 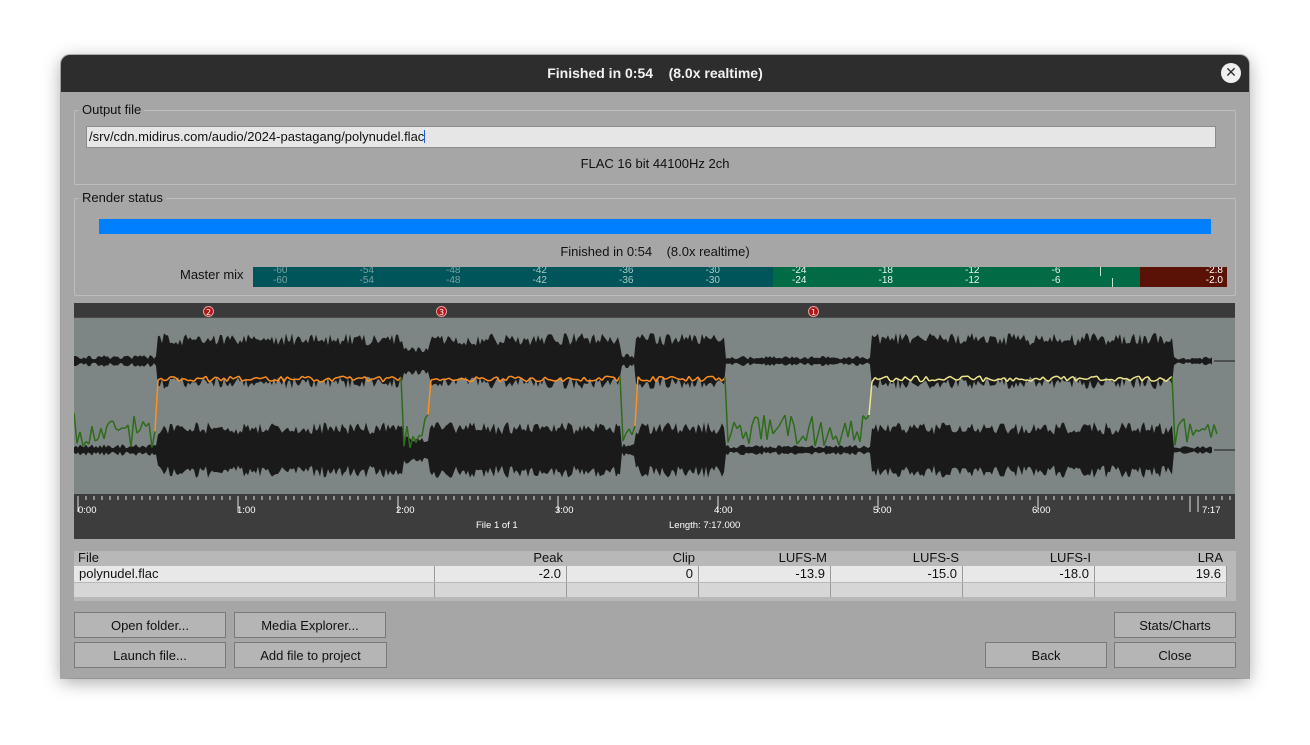 What do you see at coordinates (646, 411) in the screenshot?
I see `loudness-curve` at bounding box center [646, 411].